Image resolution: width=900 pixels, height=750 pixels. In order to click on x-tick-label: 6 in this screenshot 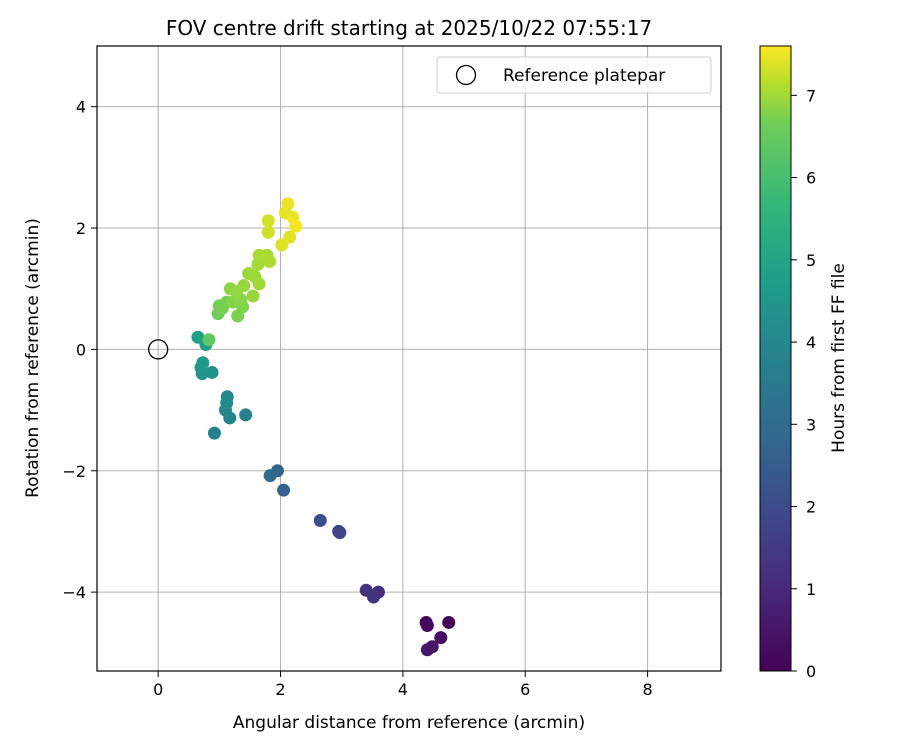, I will do `click(525, 689)`.